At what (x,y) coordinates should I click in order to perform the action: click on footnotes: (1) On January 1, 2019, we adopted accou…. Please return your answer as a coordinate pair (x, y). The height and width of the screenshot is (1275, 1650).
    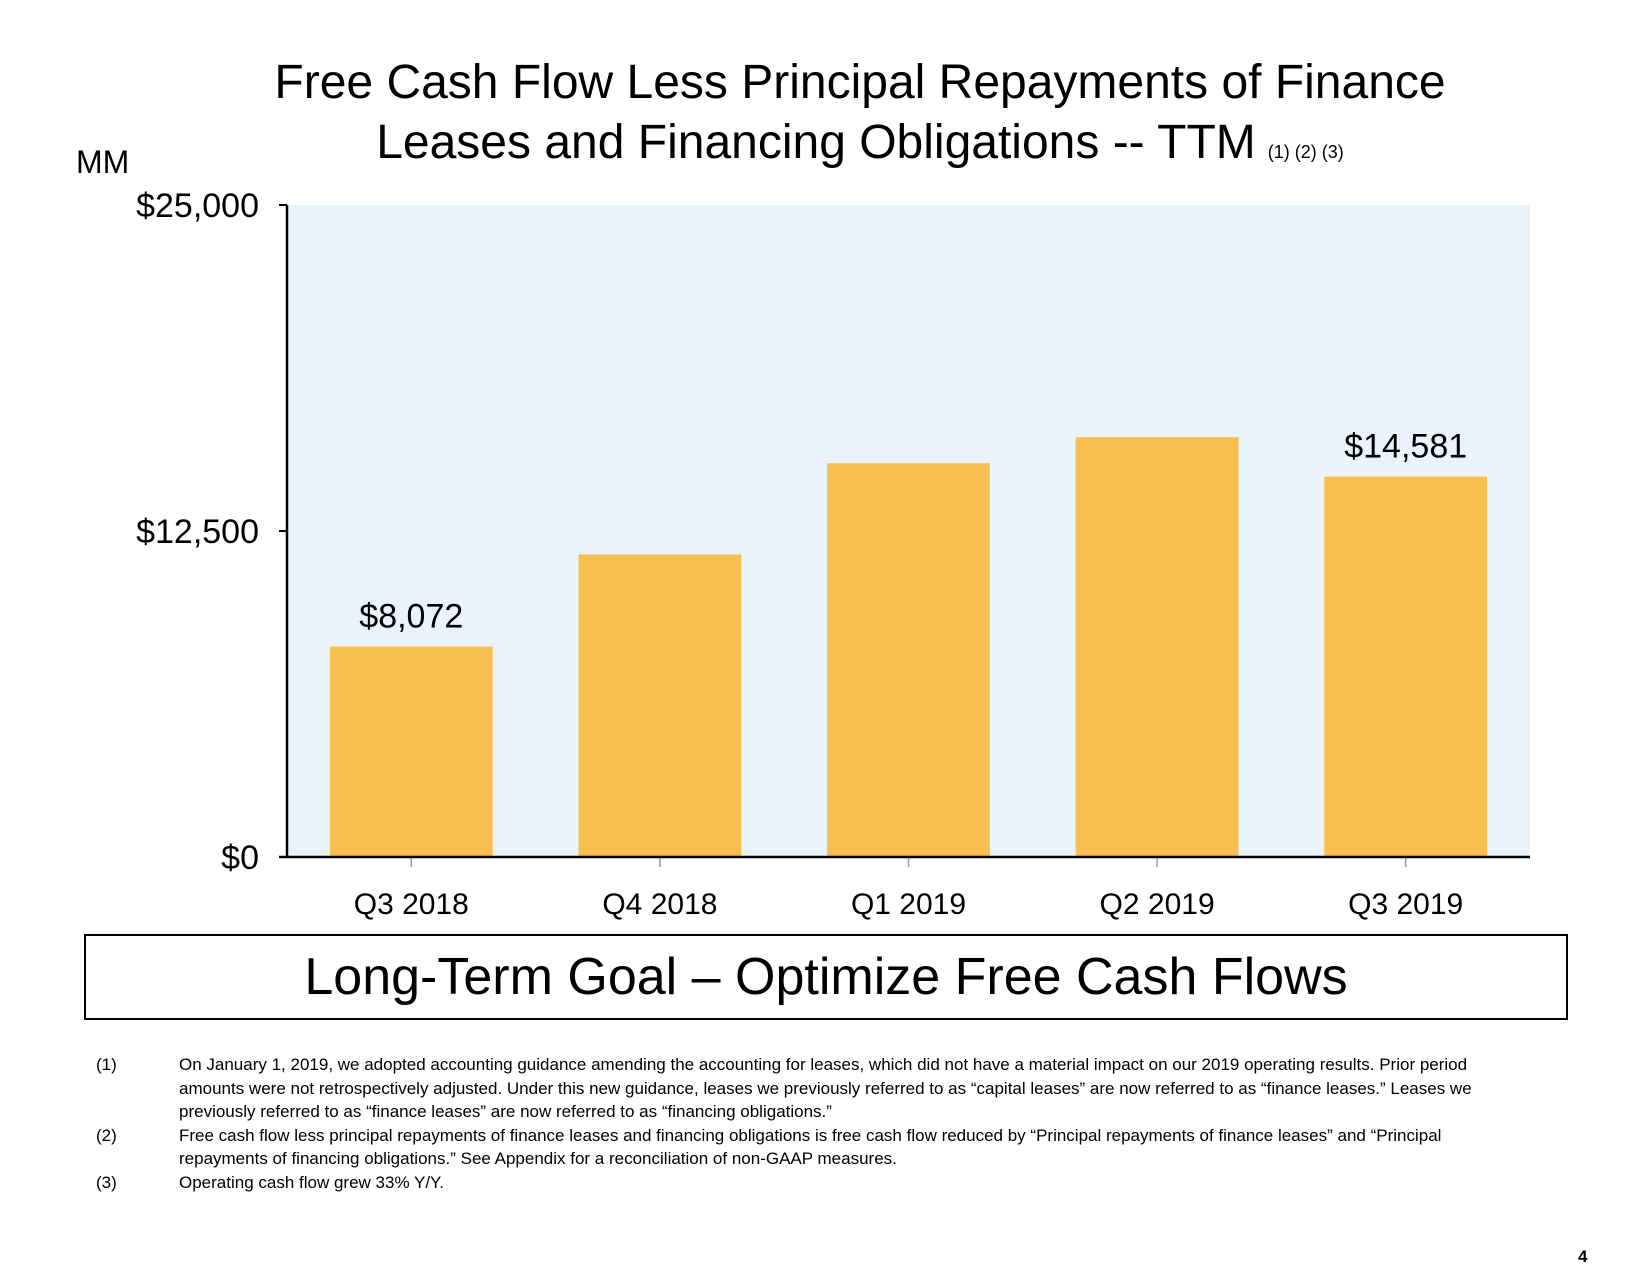
    Looking at the image, I should click on (806, 1123).